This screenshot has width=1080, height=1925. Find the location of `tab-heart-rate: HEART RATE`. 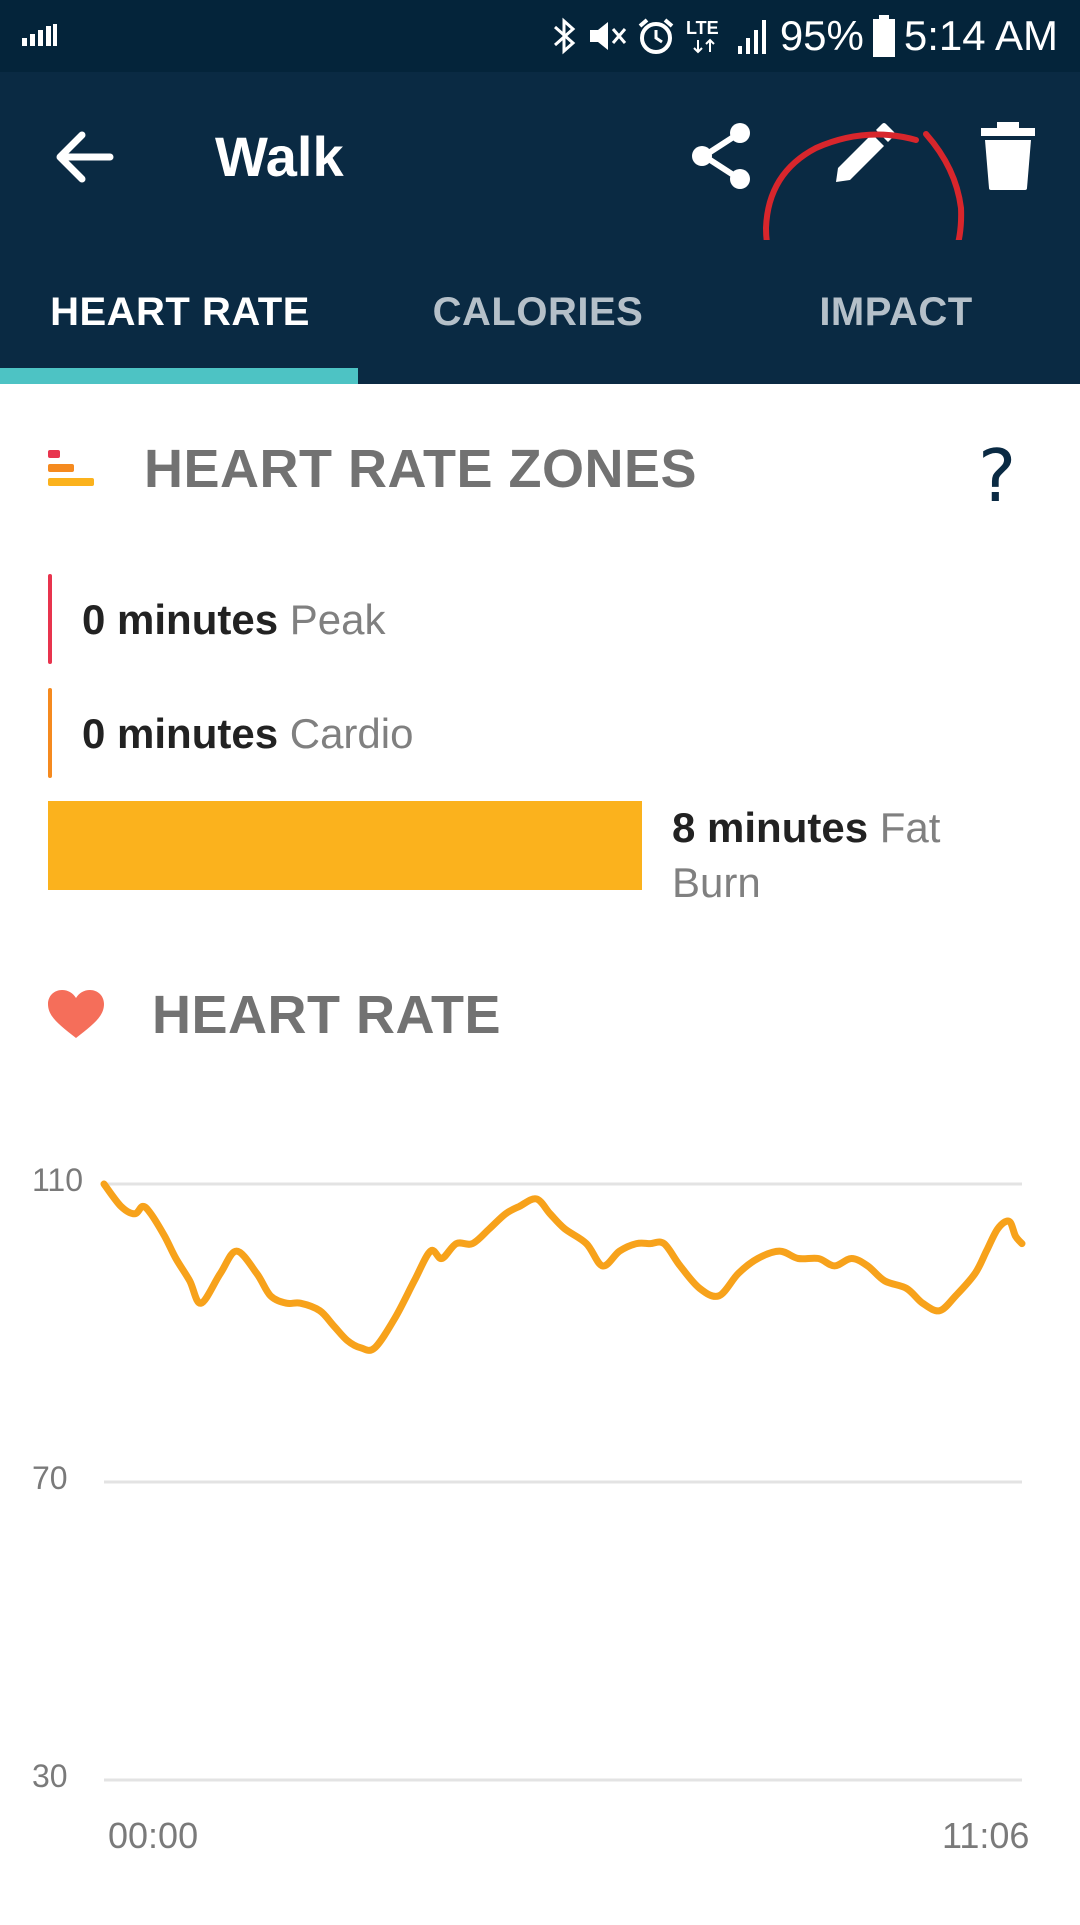

tab-heart-rate: HEART RATE is located at coordinates (180, 311).